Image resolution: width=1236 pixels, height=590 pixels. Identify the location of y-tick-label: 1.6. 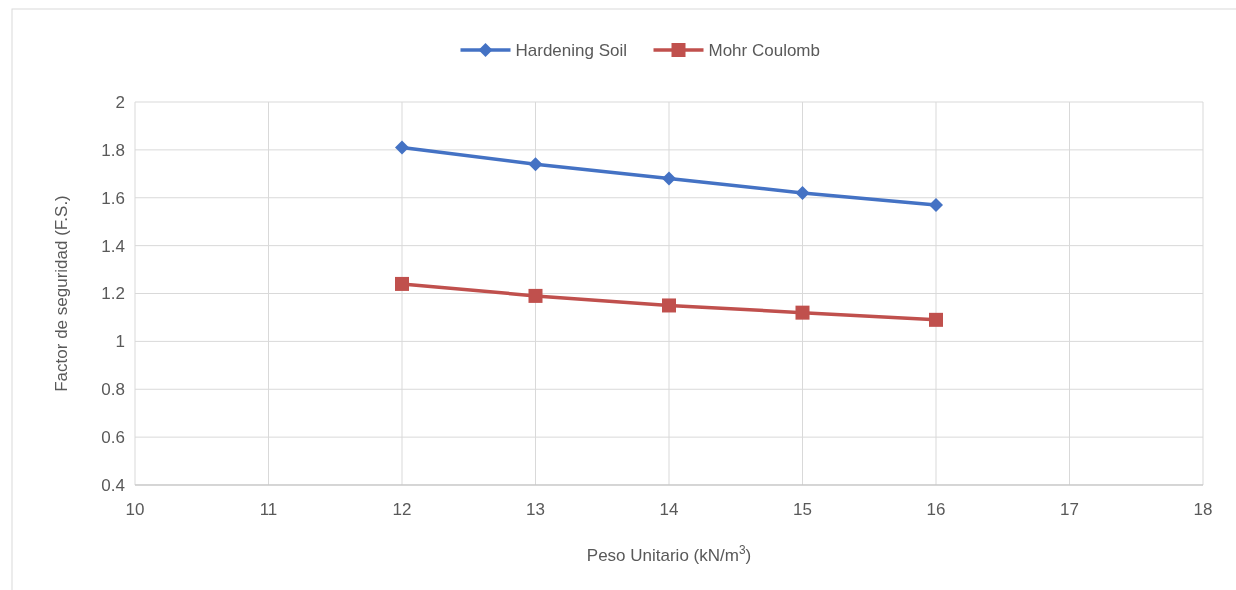
(113, 198).